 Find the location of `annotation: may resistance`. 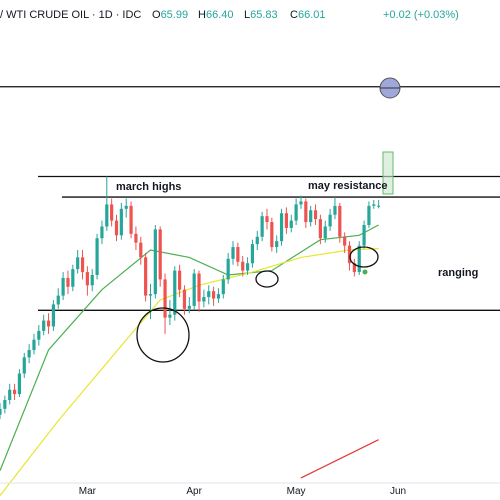

annotation: may resistance is located at coordinates (348, 186).